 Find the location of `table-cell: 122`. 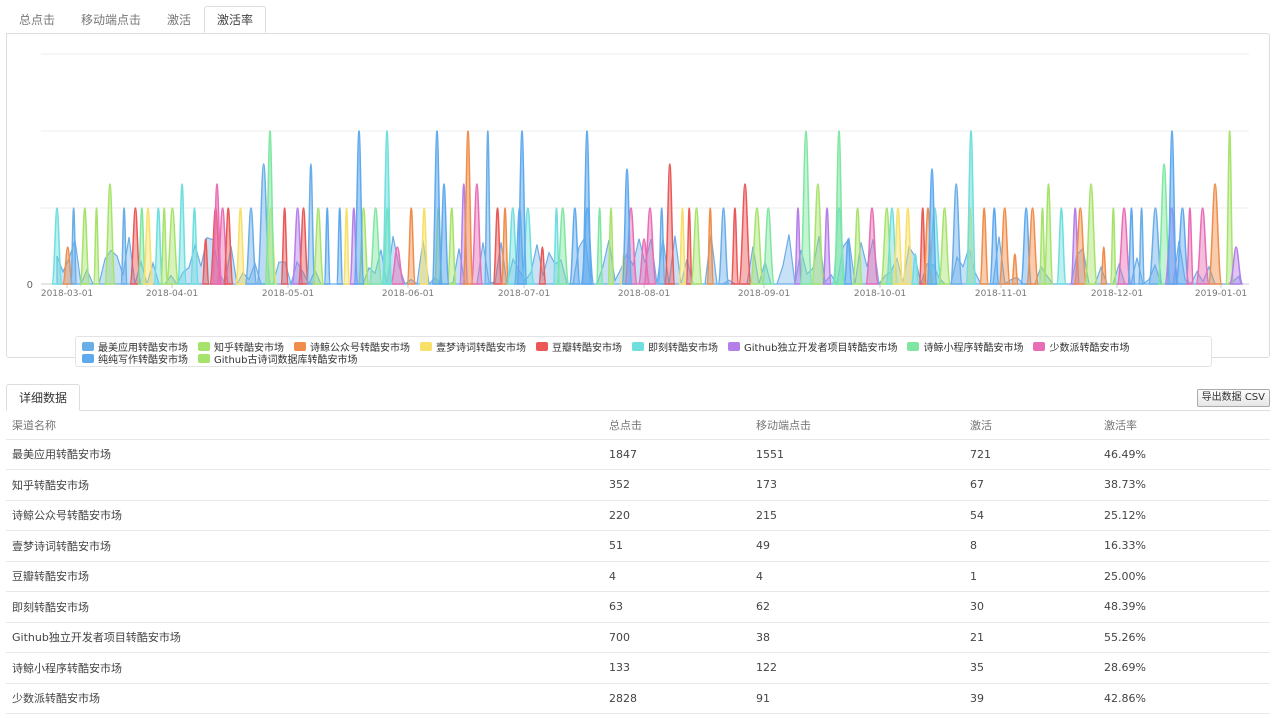

table-cell: 122 is located at coordinates (857, 668).